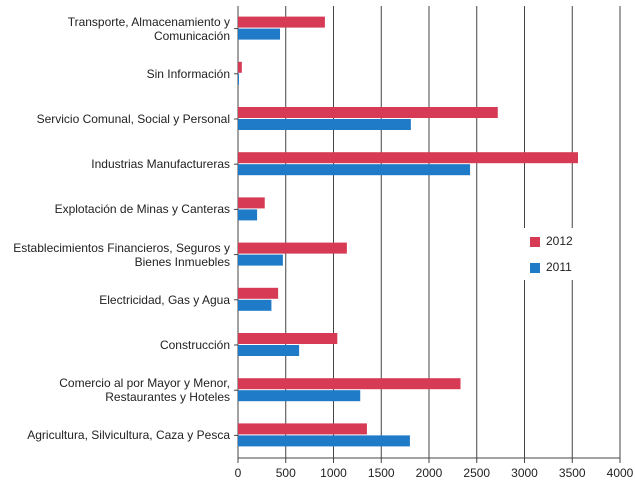 The image size is (635, 489). I want to click on legend-label: 2012, so click(559, 241).